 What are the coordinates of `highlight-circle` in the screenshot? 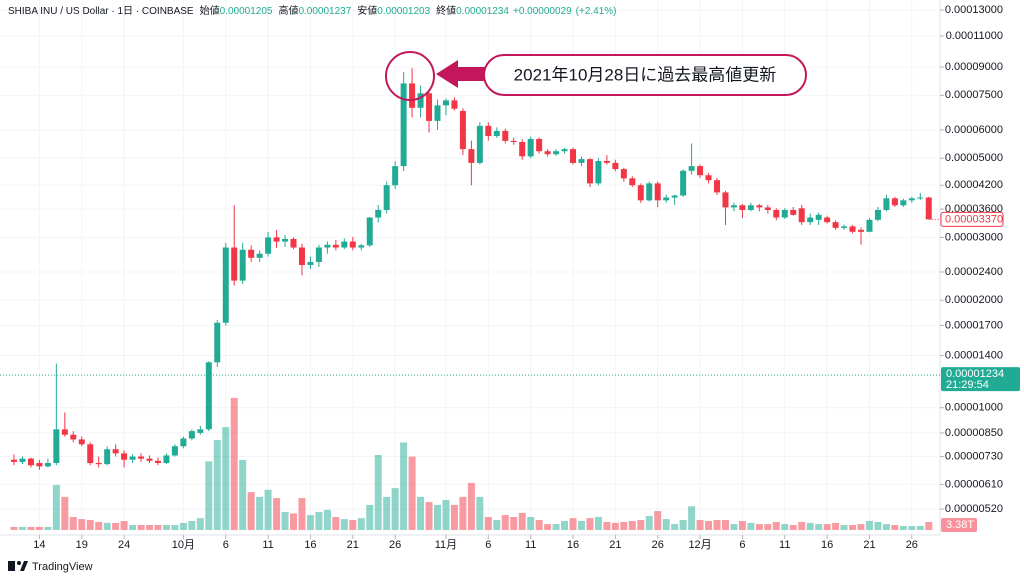 It's located at (410, 76).